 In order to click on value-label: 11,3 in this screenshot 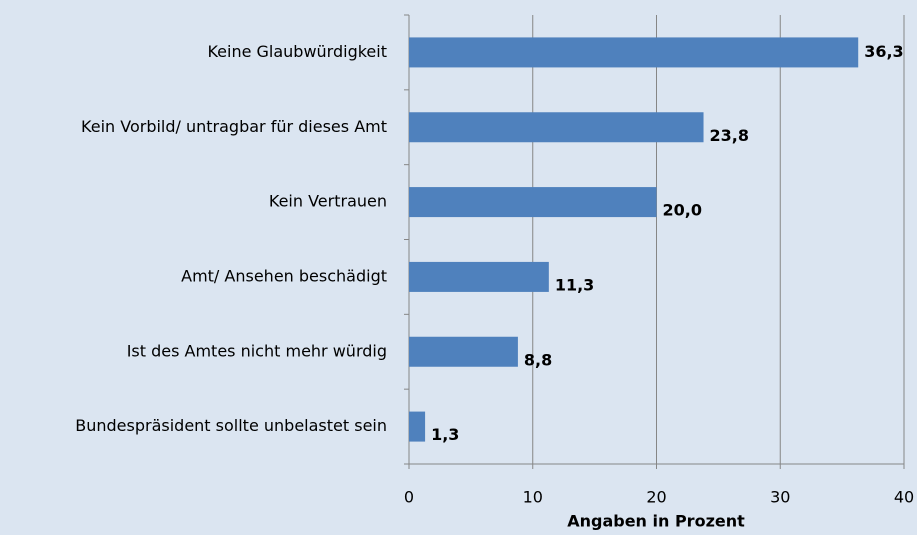, I will do `click(574, 284)`.